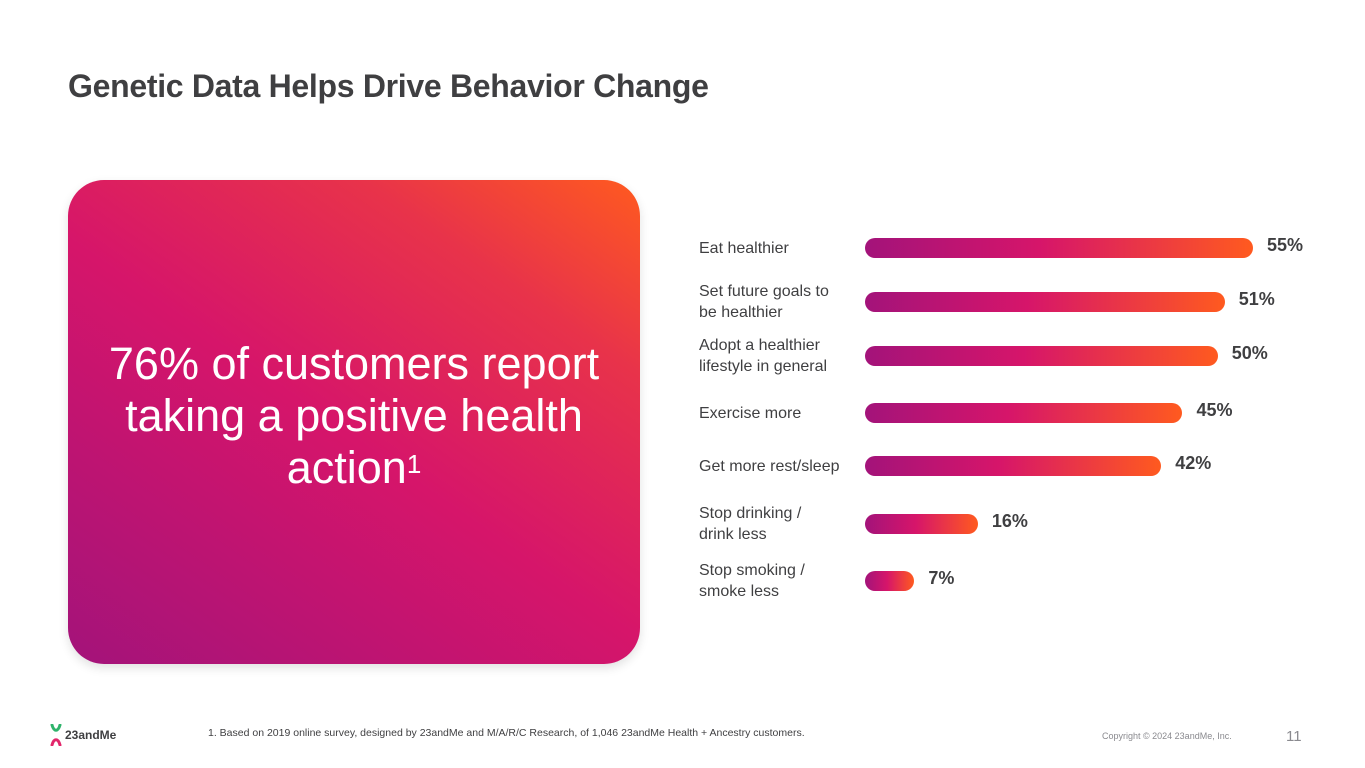 The width and height of the screenshot is (1365, 768). Describe the element at coordinates (750, 413) in the screenshot. I see `bar-category-label: Exercise more` at that location.